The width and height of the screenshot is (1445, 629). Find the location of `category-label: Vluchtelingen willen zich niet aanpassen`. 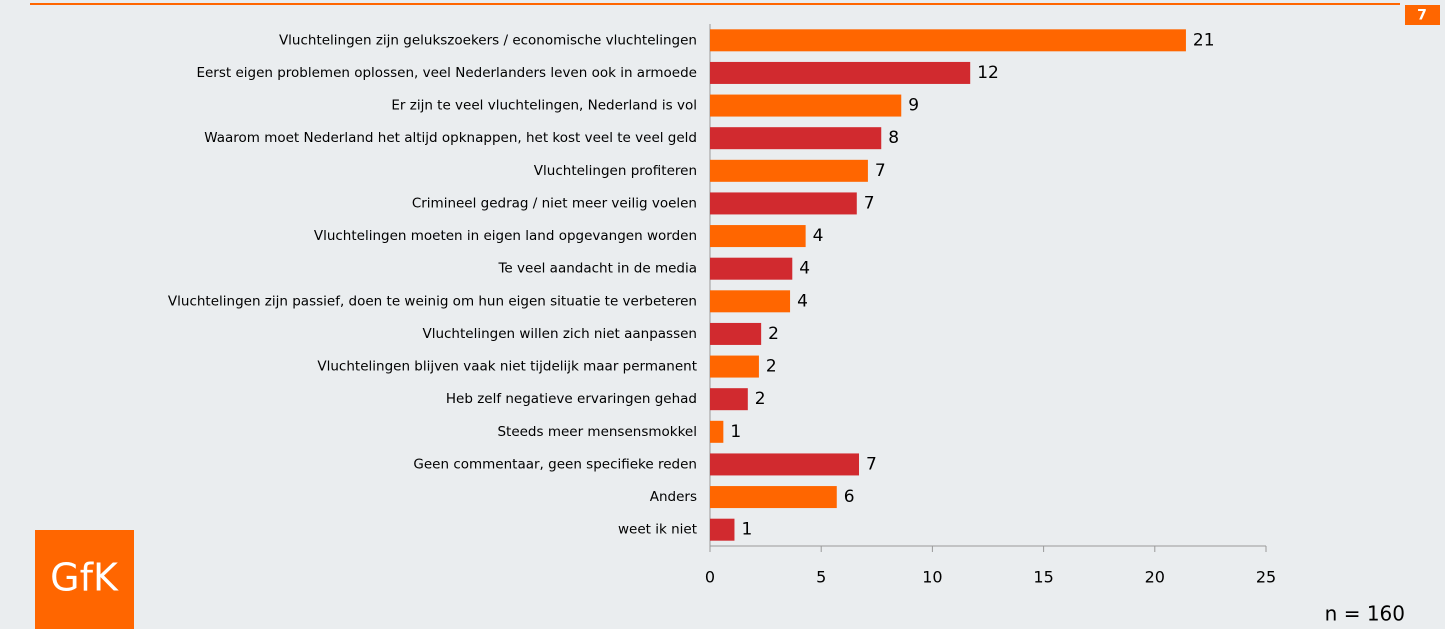

category-label: Vluchtelingen willen zich niet aanpassen is located at coordinates (559, 334).